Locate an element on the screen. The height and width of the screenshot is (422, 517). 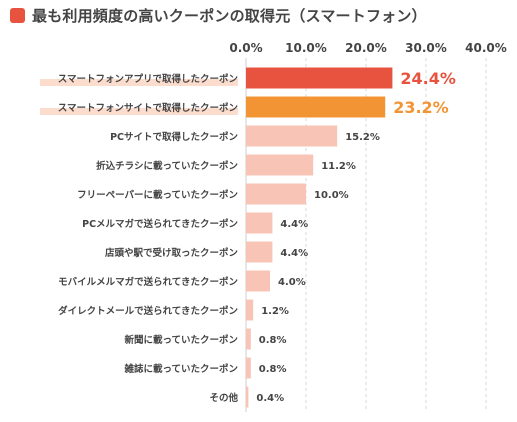
data-label: 10.0% is located at coordinates (331, 195).